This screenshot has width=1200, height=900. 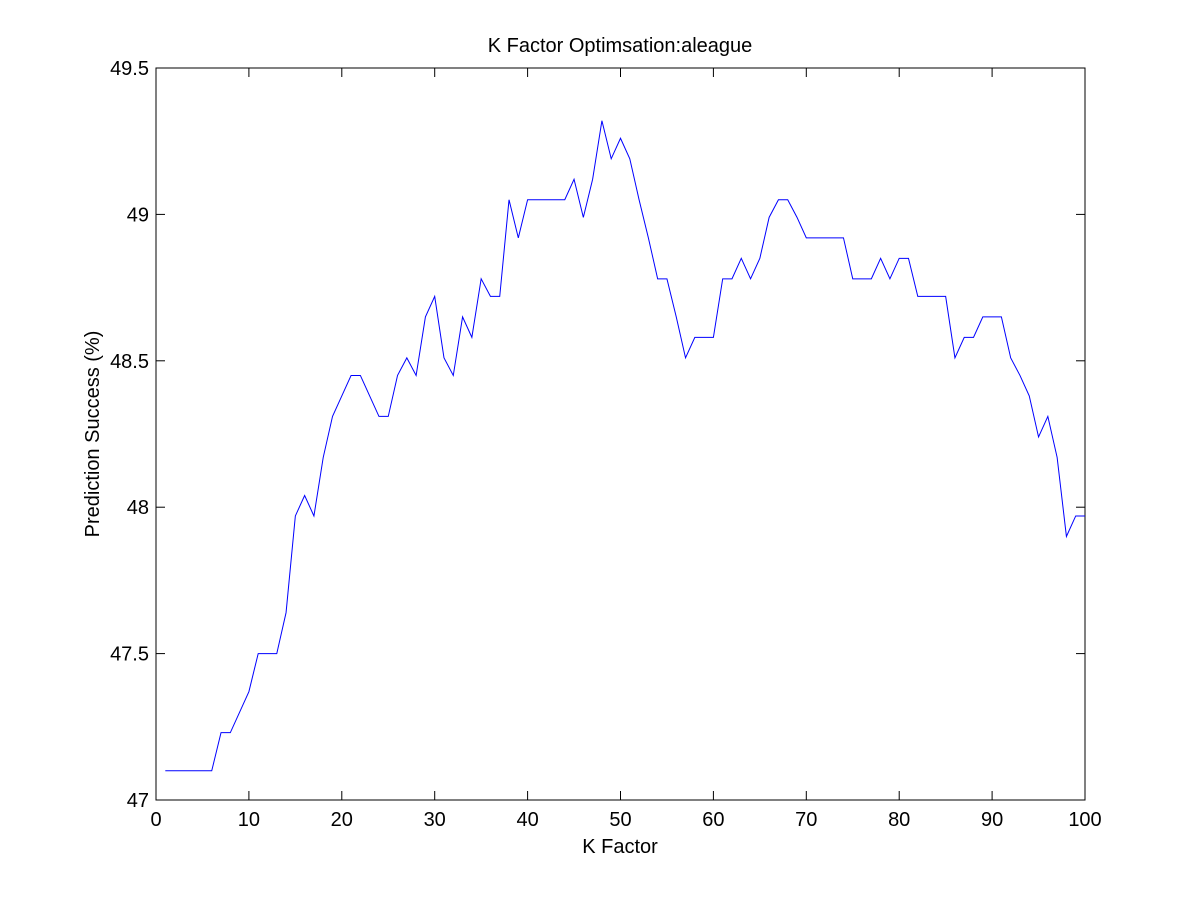 What do you see at coordinates (899, 820) in the screenshot?
I see `x-tick-label: 80` at bounding box center [899, 820].